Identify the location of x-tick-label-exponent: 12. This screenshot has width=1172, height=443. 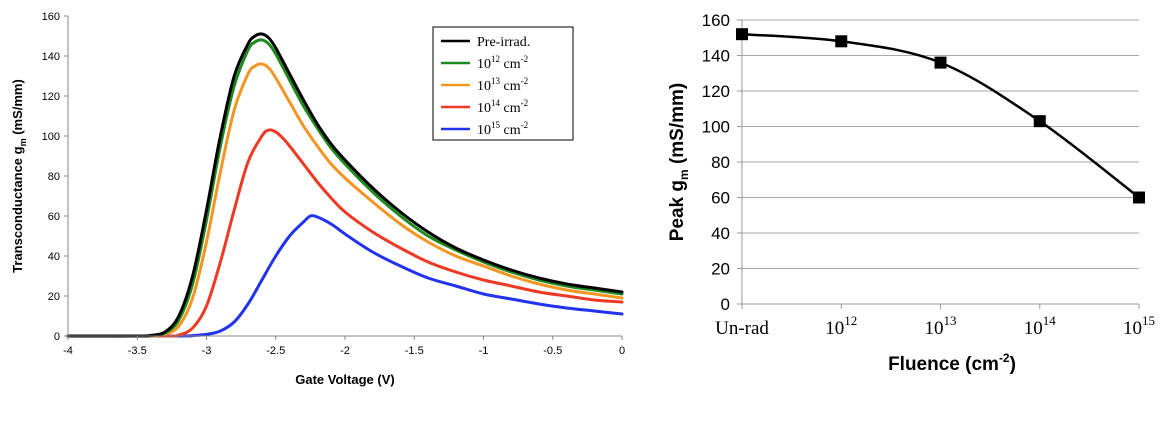
(850, 320).